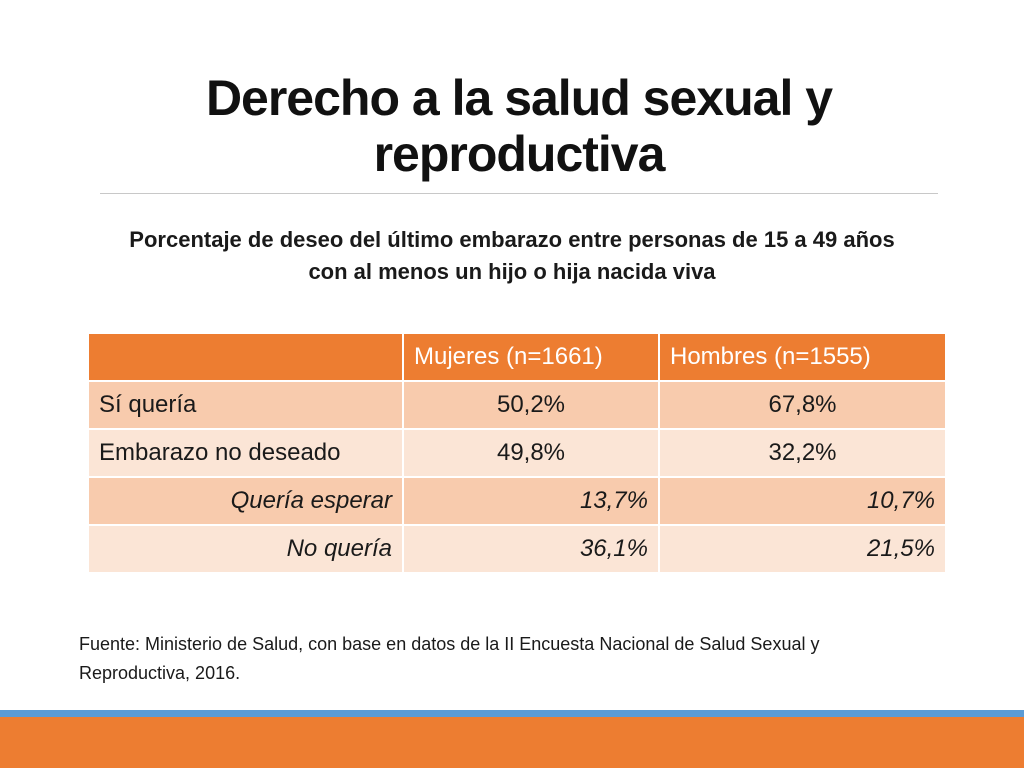 The height and width of the screenshot is (768, 1024). I want to click on slide-title-line-2: reproductiva, so click(519, 154).